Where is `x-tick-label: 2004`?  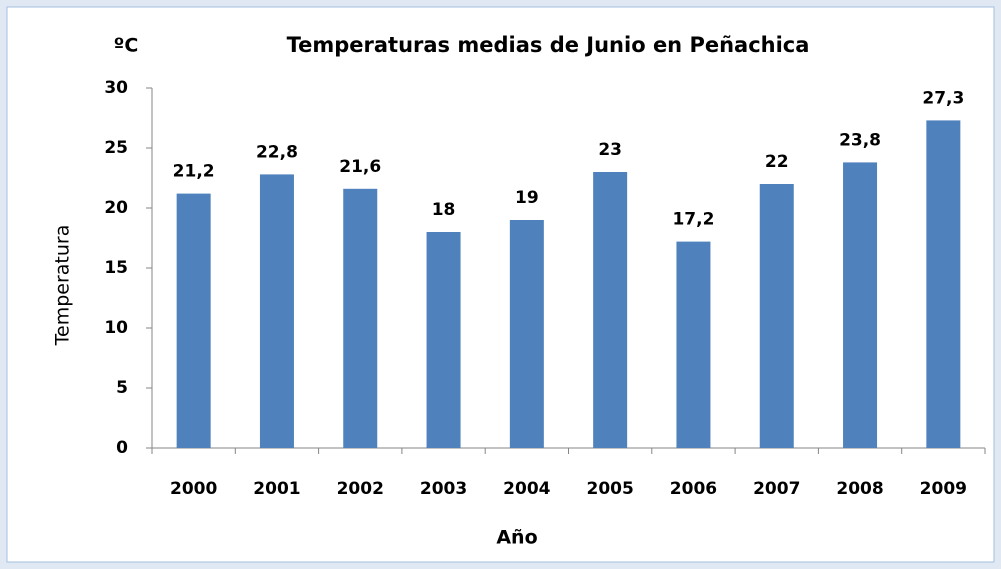
x-tick-label: 2004 is located at coordinates (526, 489).